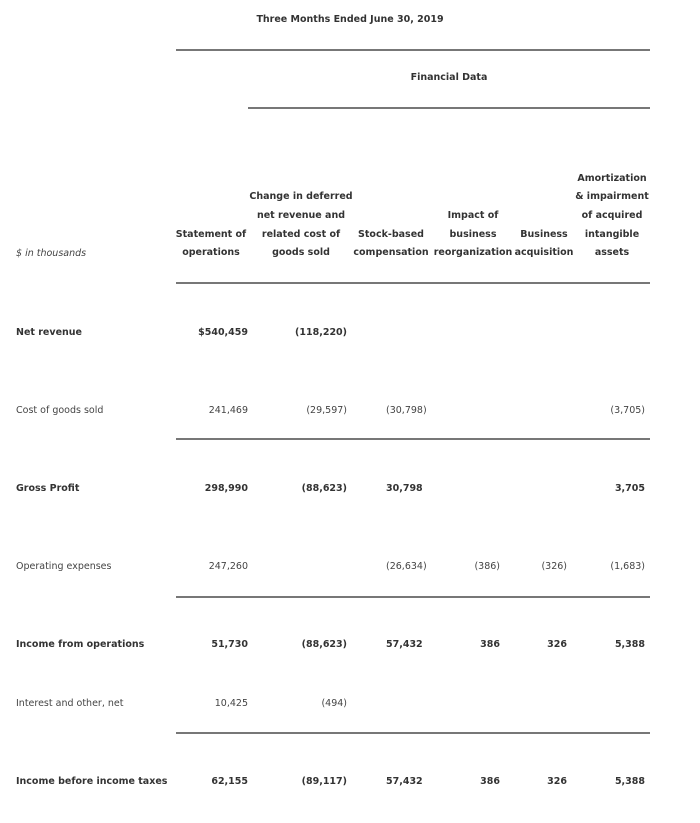 This screenshot has height=823, width=700. Describe the element at coordinates (70, 703) in the screenshot. I see `row-label: Interest and other, net` at that location.